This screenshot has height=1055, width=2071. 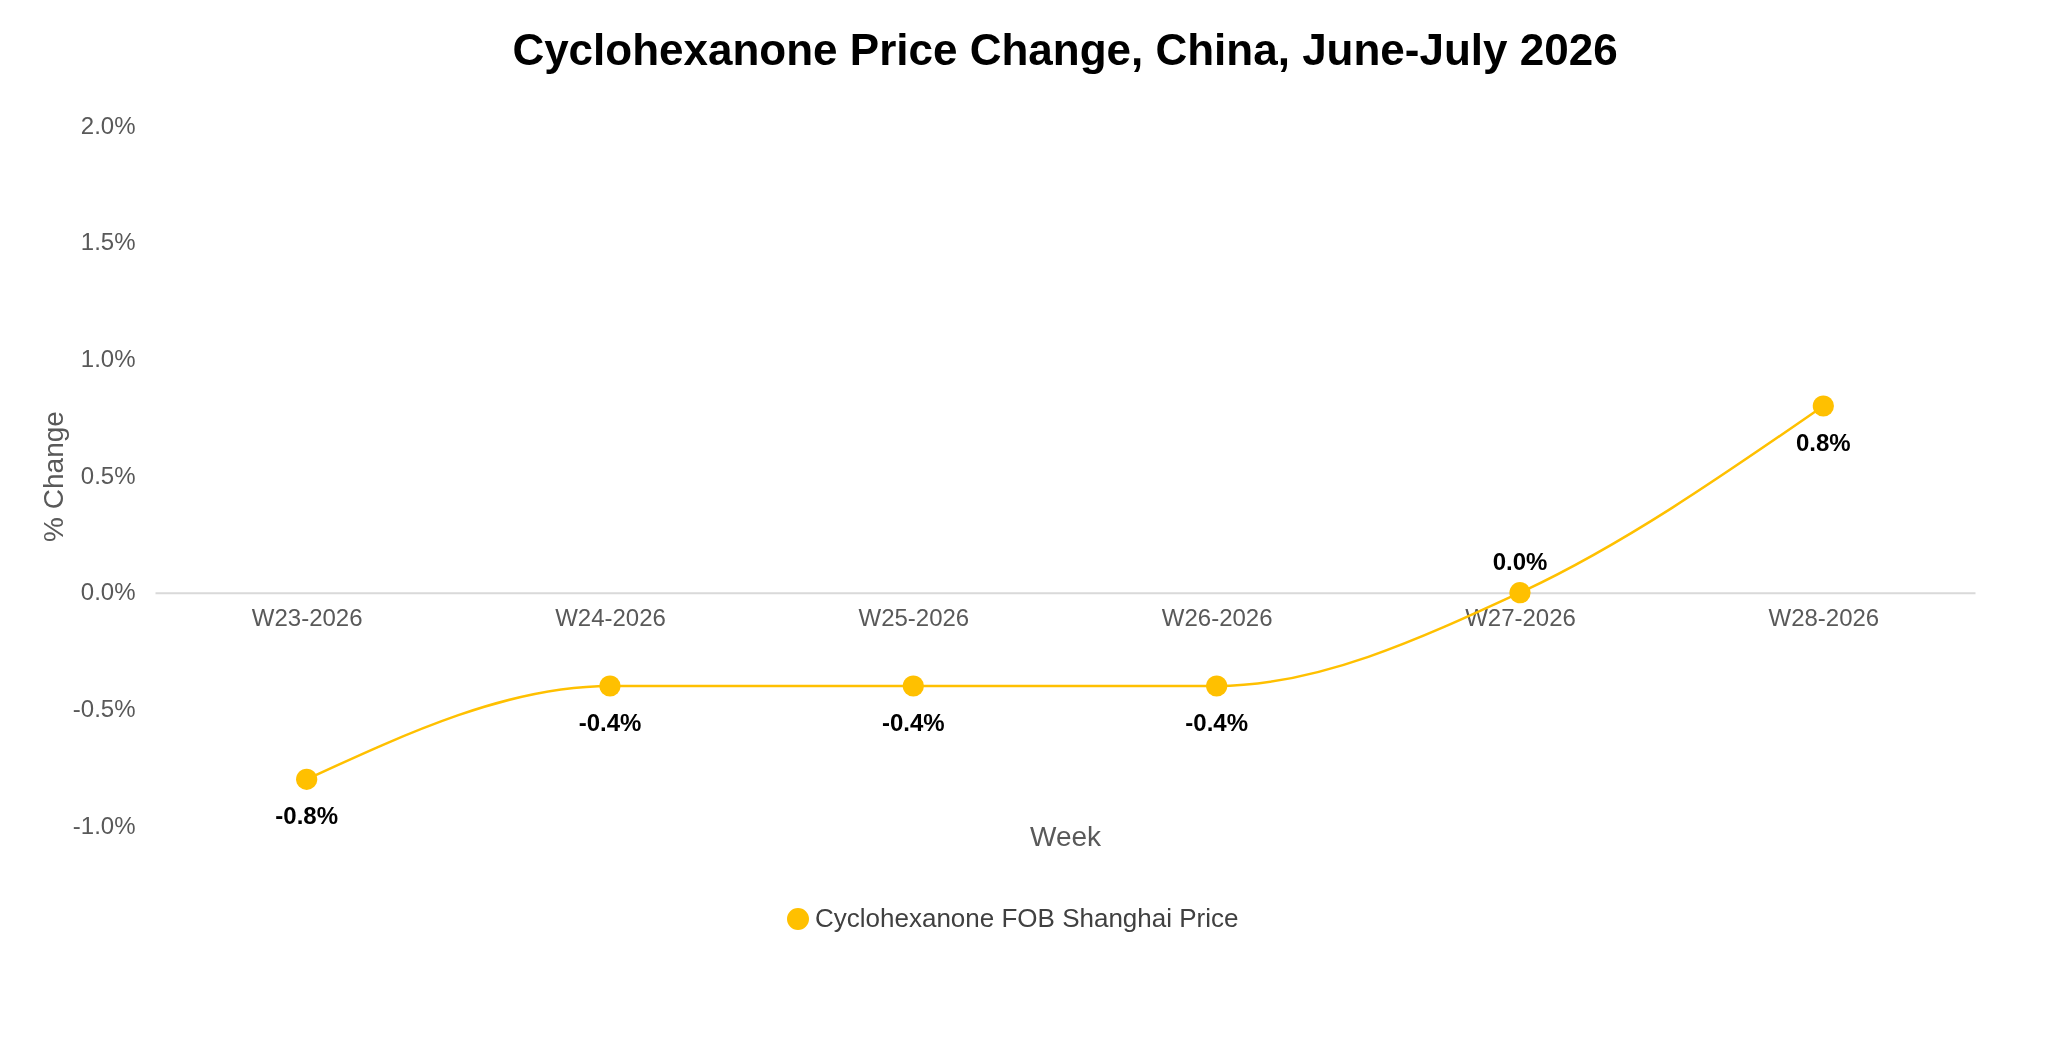 I want to click on y-tick-label: 2.0%, so click(x=108, y=125).